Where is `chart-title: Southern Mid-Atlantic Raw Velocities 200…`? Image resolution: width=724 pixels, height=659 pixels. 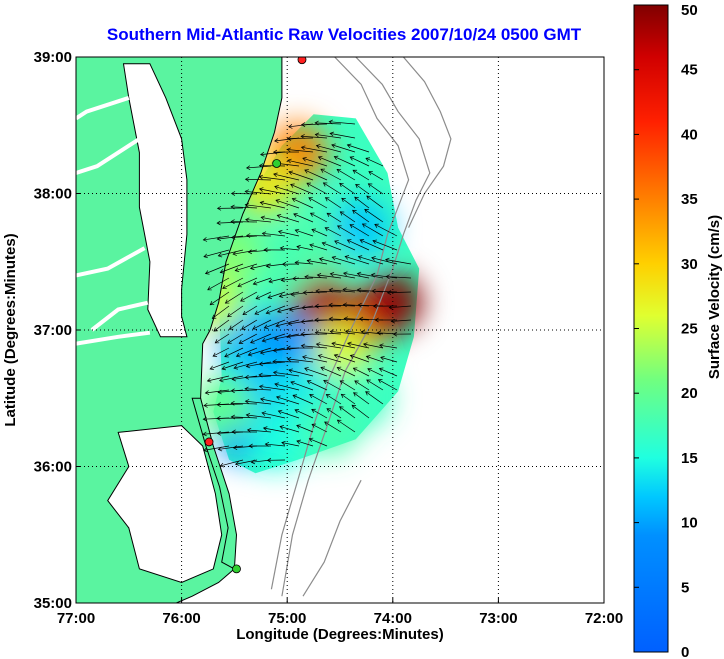
chart-title: Southern Mid-Atlantic Raw Velocities 200… is located at coordinates (344, 34).